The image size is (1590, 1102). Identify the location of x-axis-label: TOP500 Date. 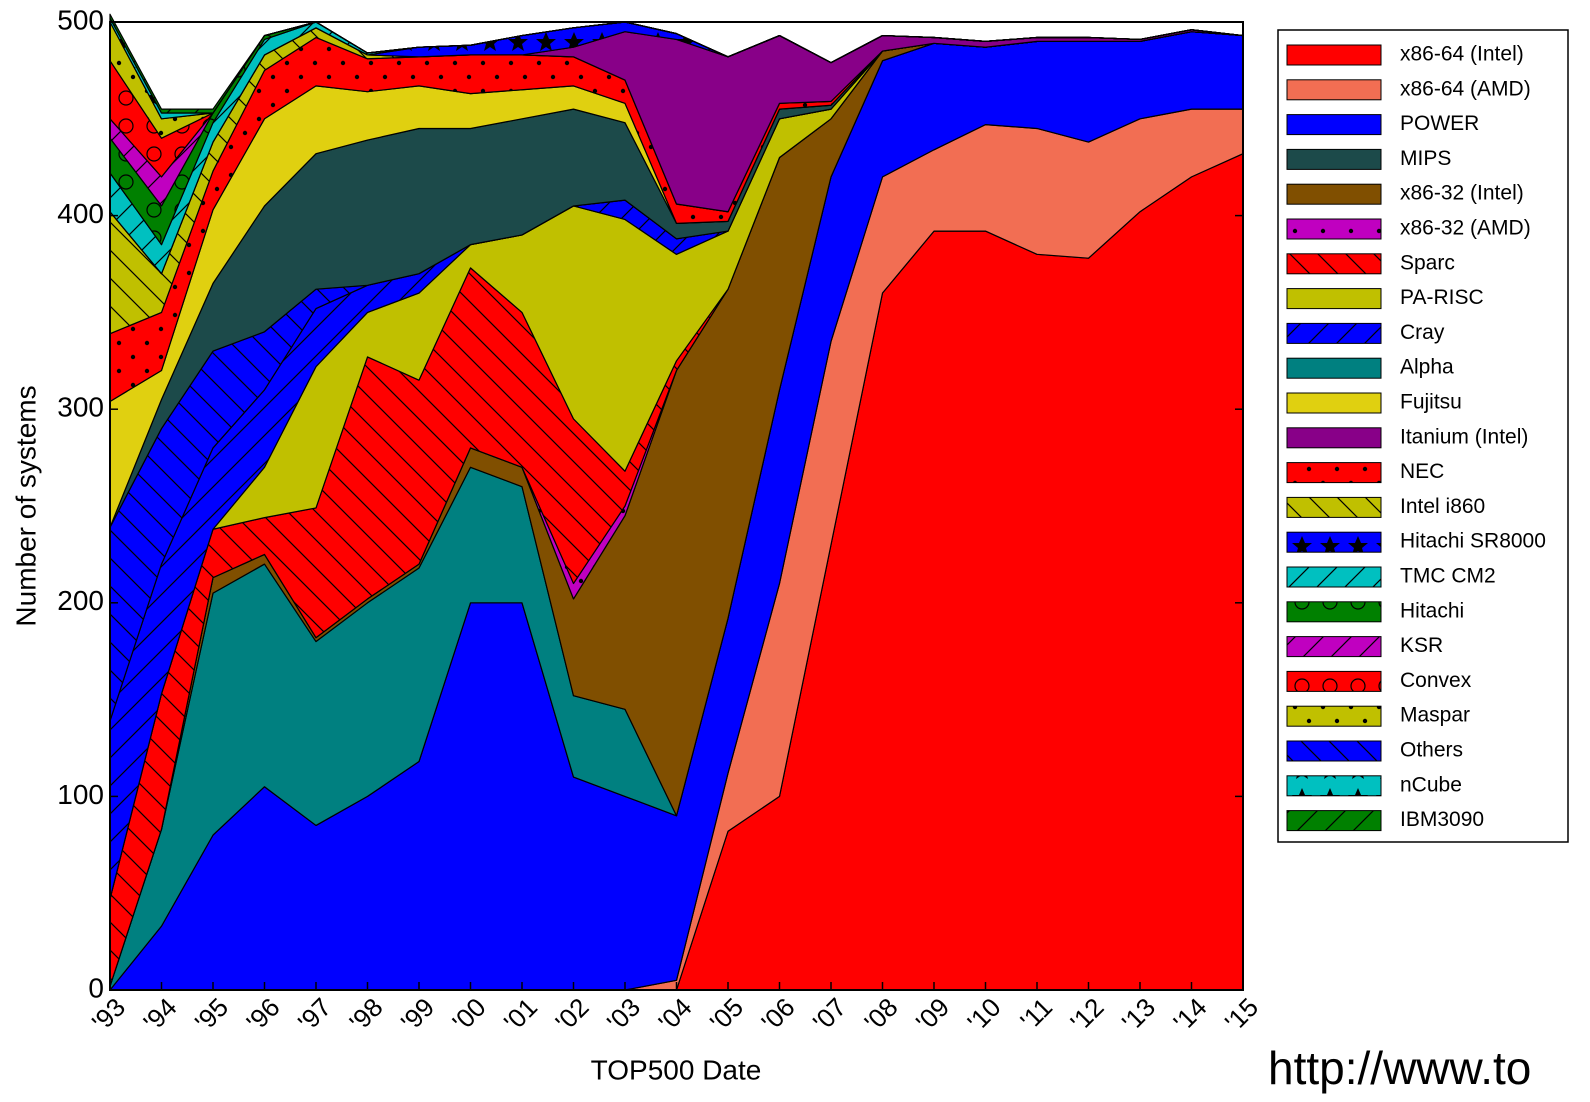
(676, 1069).